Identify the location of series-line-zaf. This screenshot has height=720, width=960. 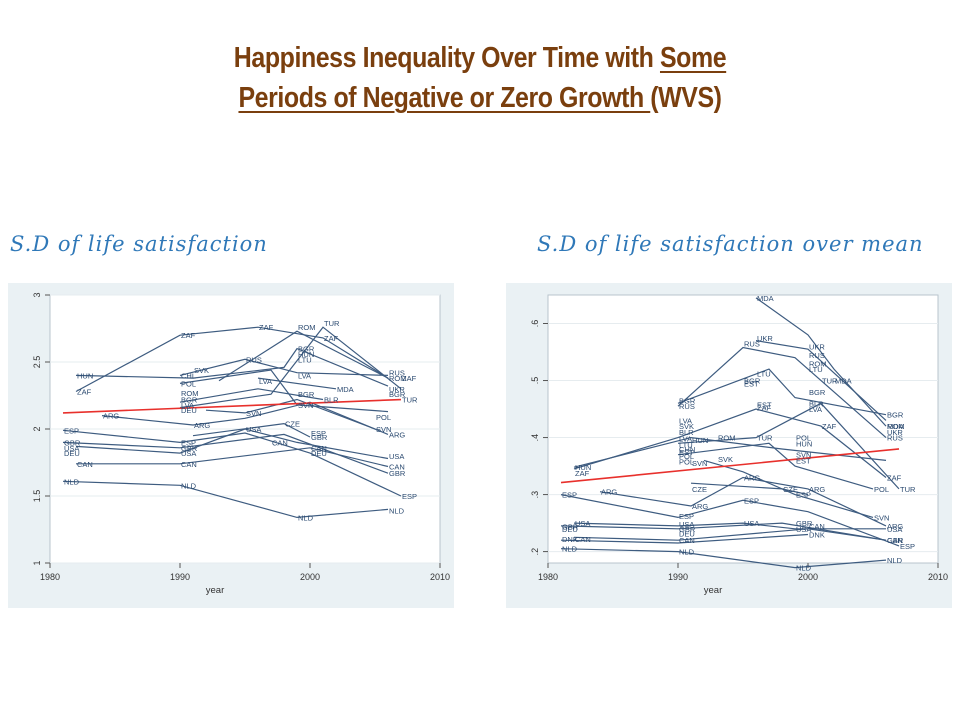
(730, 443).